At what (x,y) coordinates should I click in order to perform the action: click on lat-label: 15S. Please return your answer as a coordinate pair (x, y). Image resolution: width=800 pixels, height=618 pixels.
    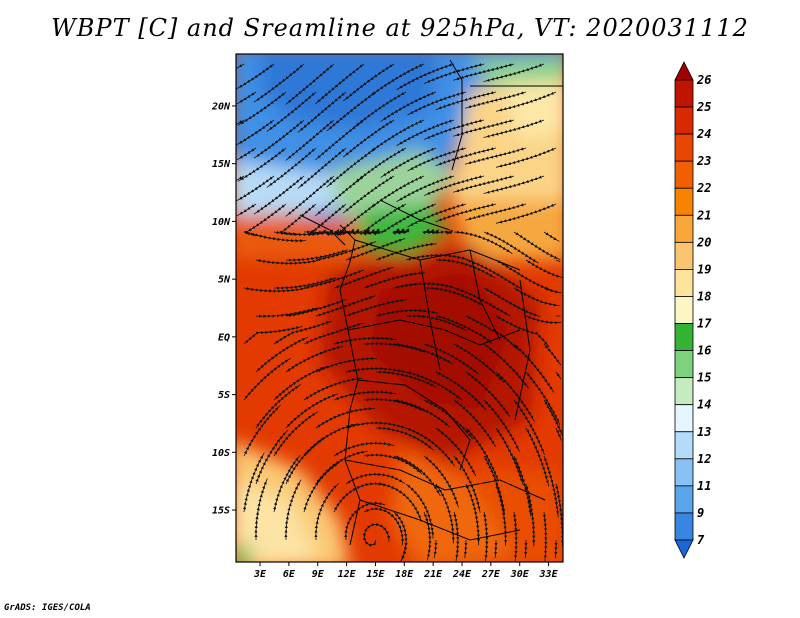
    Looking at the image, I should click on (221, 511).